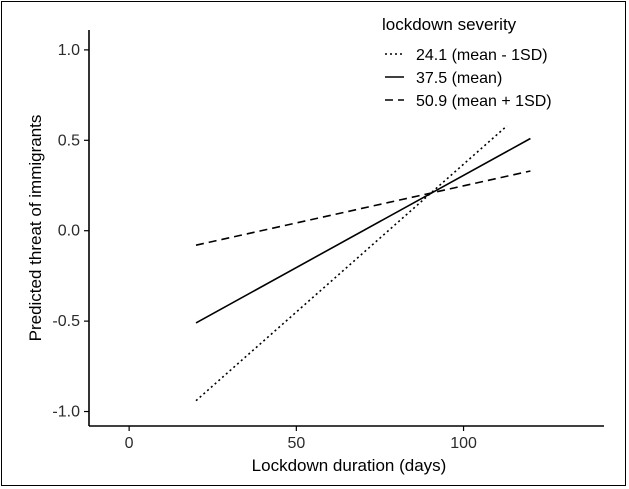 Image resolution: width=629 pixels, height=489 pixels. I want to click on series-line-dashed, so click(363, 208).